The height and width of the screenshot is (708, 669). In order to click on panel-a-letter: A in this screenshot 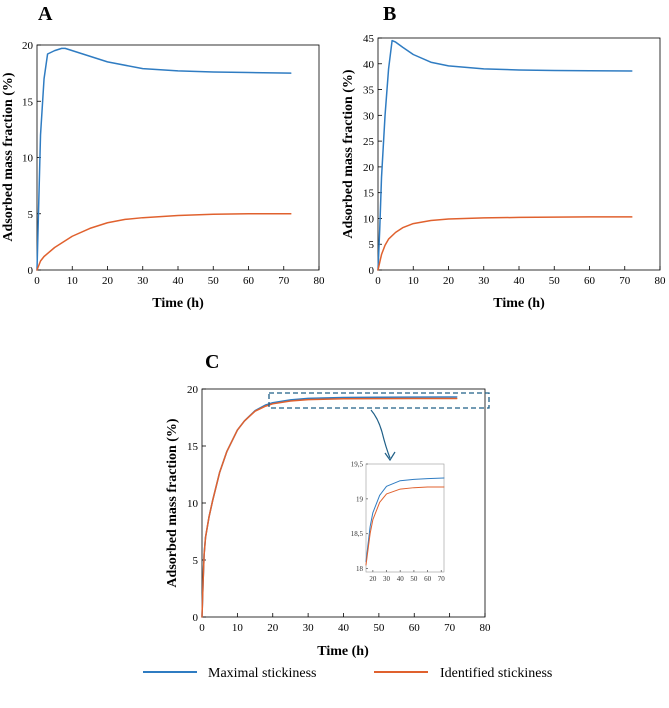, I will do `click(45, 14)`.